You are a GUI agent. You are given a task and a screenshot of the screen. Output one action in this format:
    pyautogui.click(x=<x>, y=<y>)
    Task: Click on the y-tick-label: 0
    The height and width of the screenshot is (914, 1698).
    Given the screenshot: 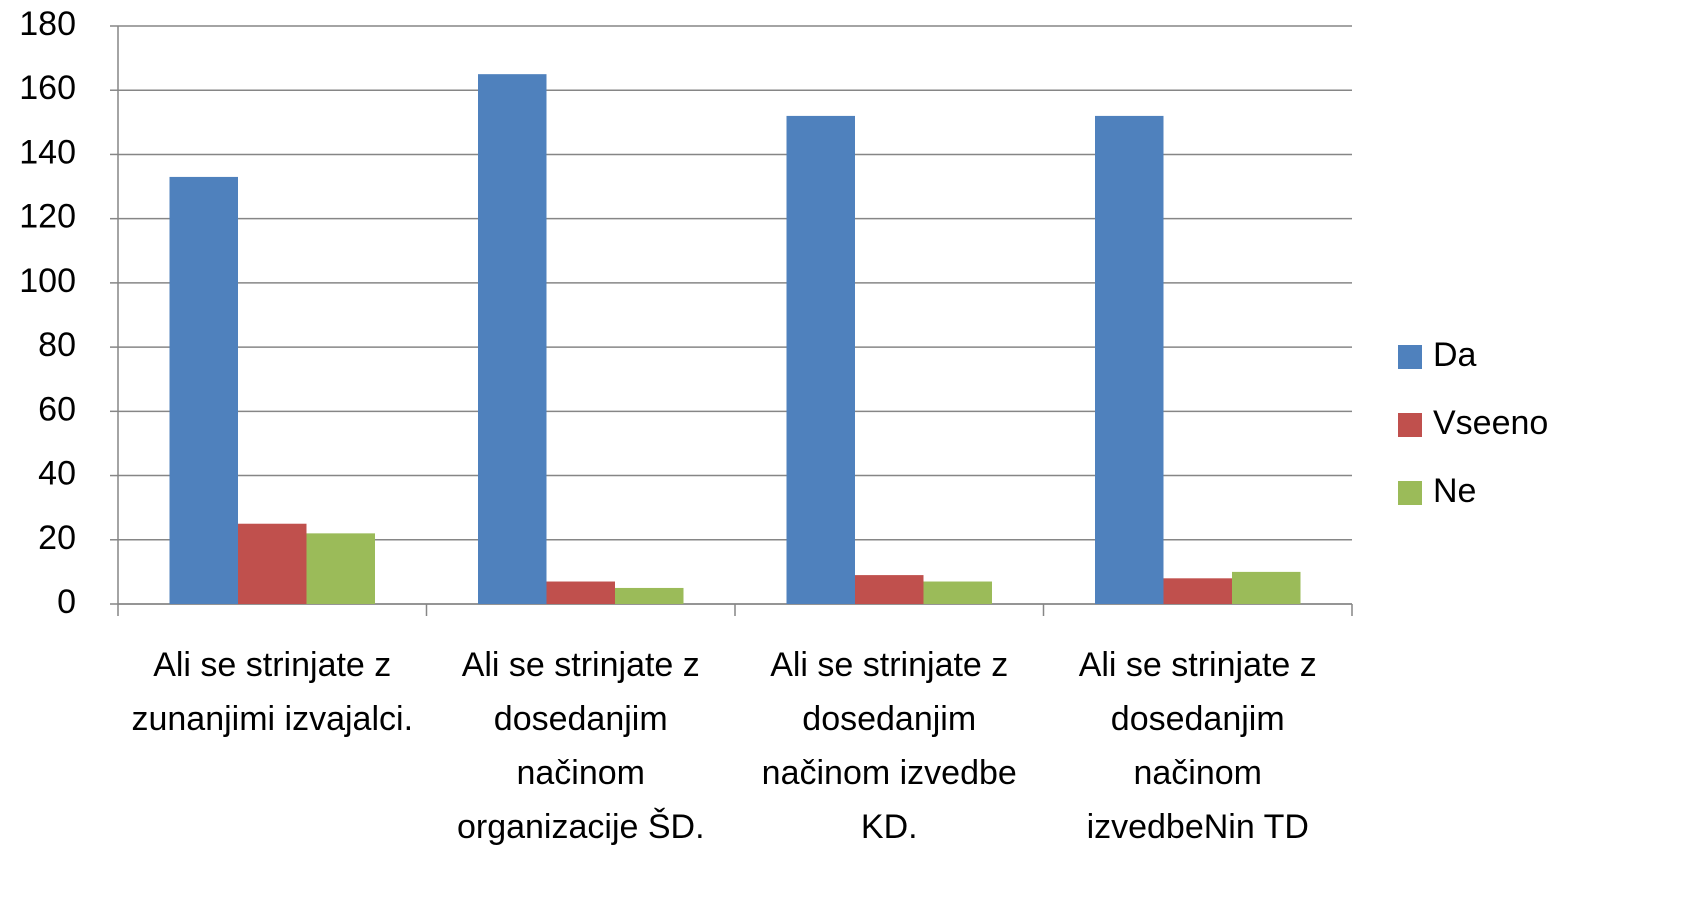 What is the action you would take?
    pyautogui.click(x=66, y=602)
    